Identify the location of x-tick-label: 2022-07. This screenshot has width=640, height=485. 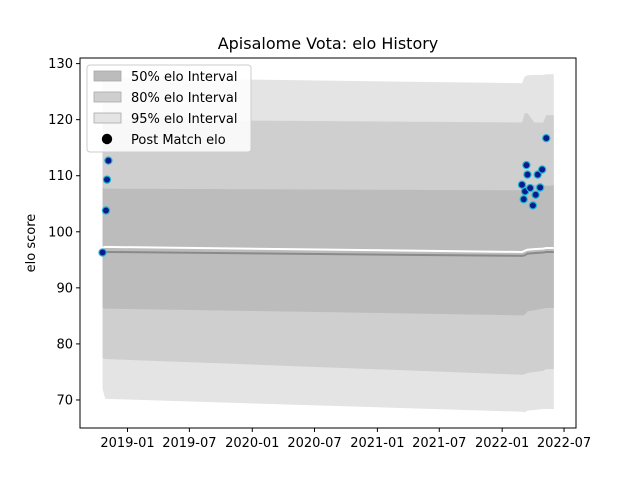
(564, 443).